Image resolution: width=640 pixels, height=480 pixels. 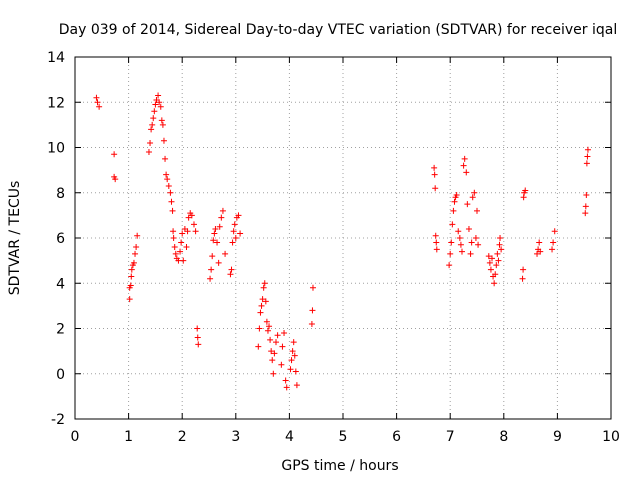 I want to click on x-tick-label: 10, so click(x=611, y=437).